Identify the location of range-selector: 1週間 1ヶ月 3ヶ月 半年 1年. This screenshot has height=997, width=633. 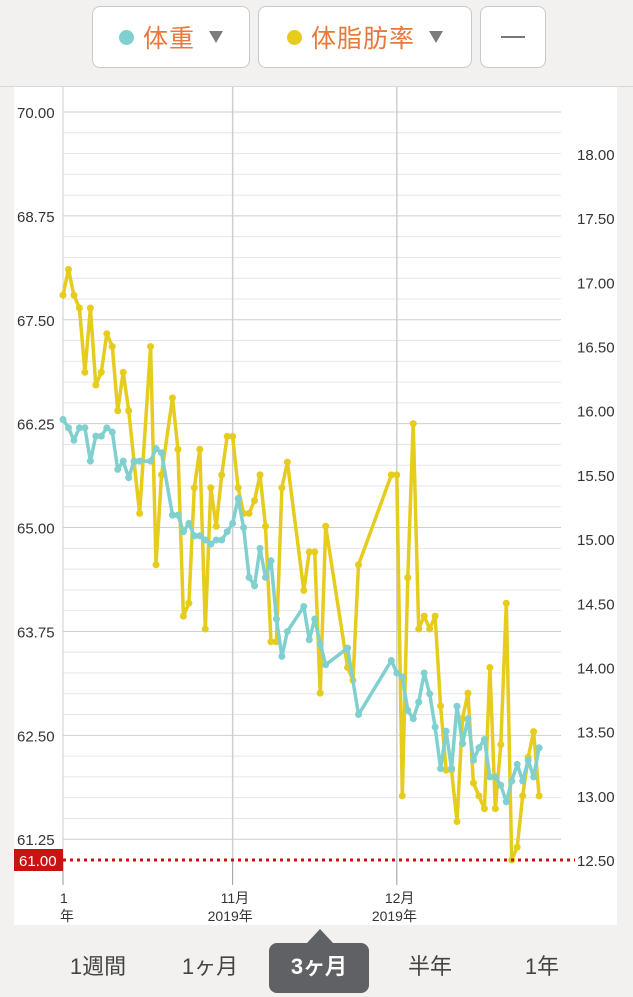
(316, 961).